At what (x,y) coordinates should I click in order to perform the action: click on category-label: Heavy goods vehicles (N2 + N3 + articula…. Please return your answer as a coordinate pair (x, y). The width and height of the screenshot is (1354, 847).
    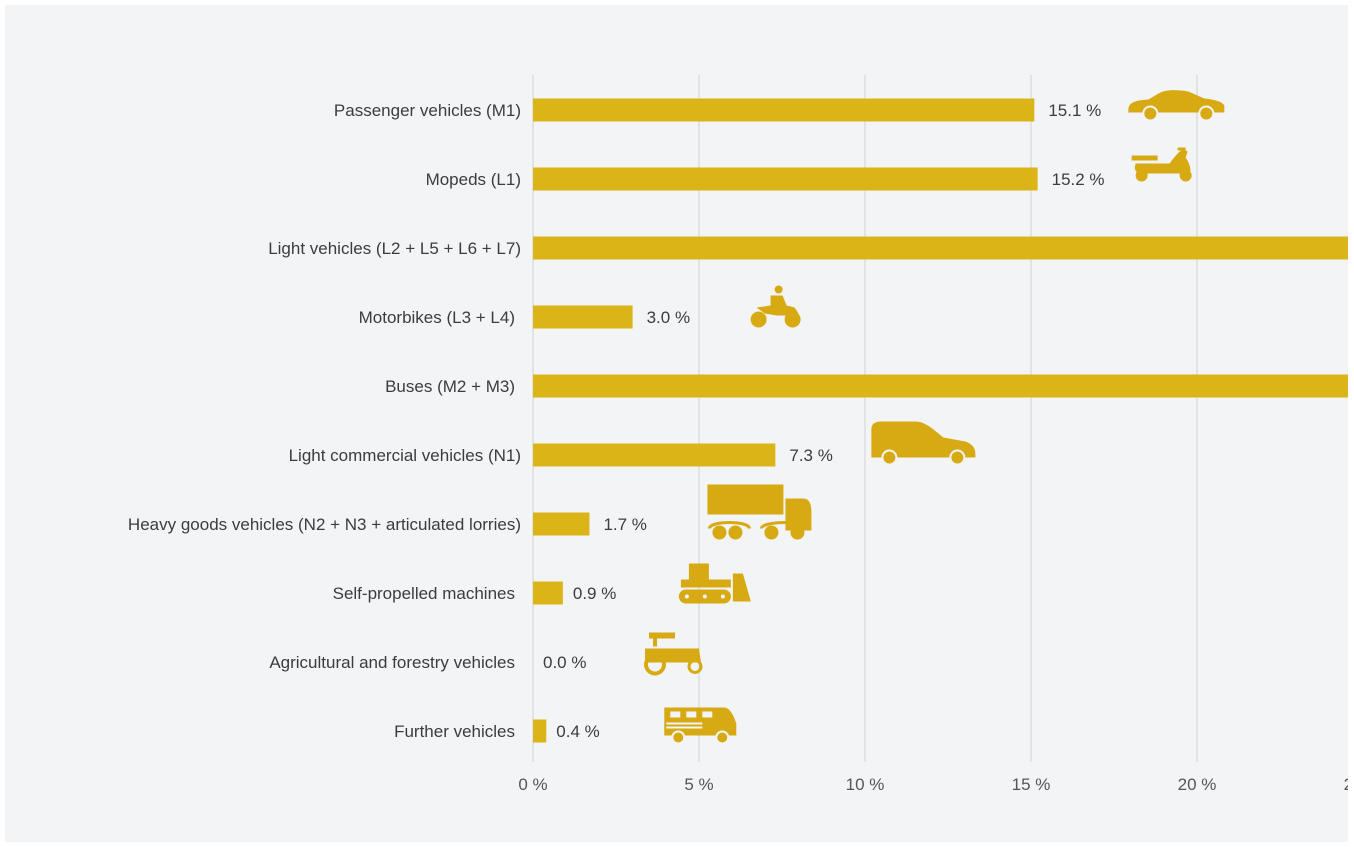
    Looking at the image, I should click on (324, 524).